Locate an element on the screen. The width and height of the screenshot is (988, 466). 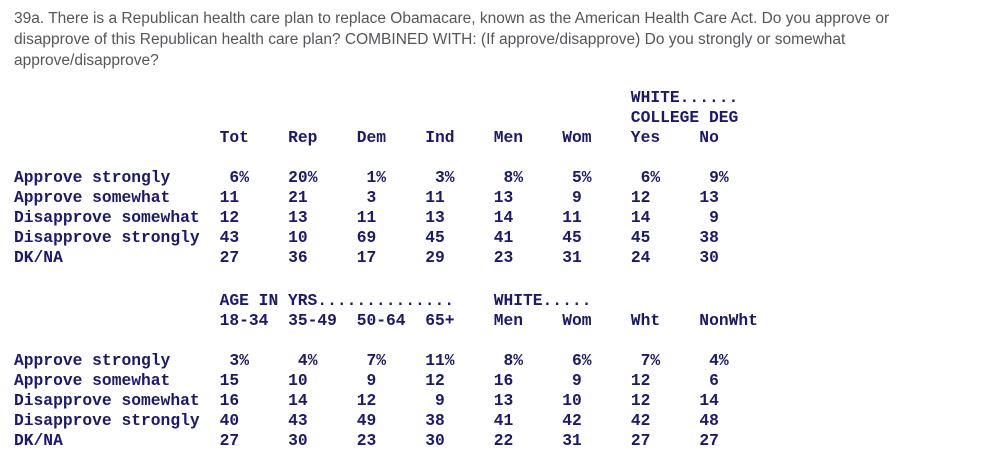
data-cell: 49 is located at coordinates (366, 420).